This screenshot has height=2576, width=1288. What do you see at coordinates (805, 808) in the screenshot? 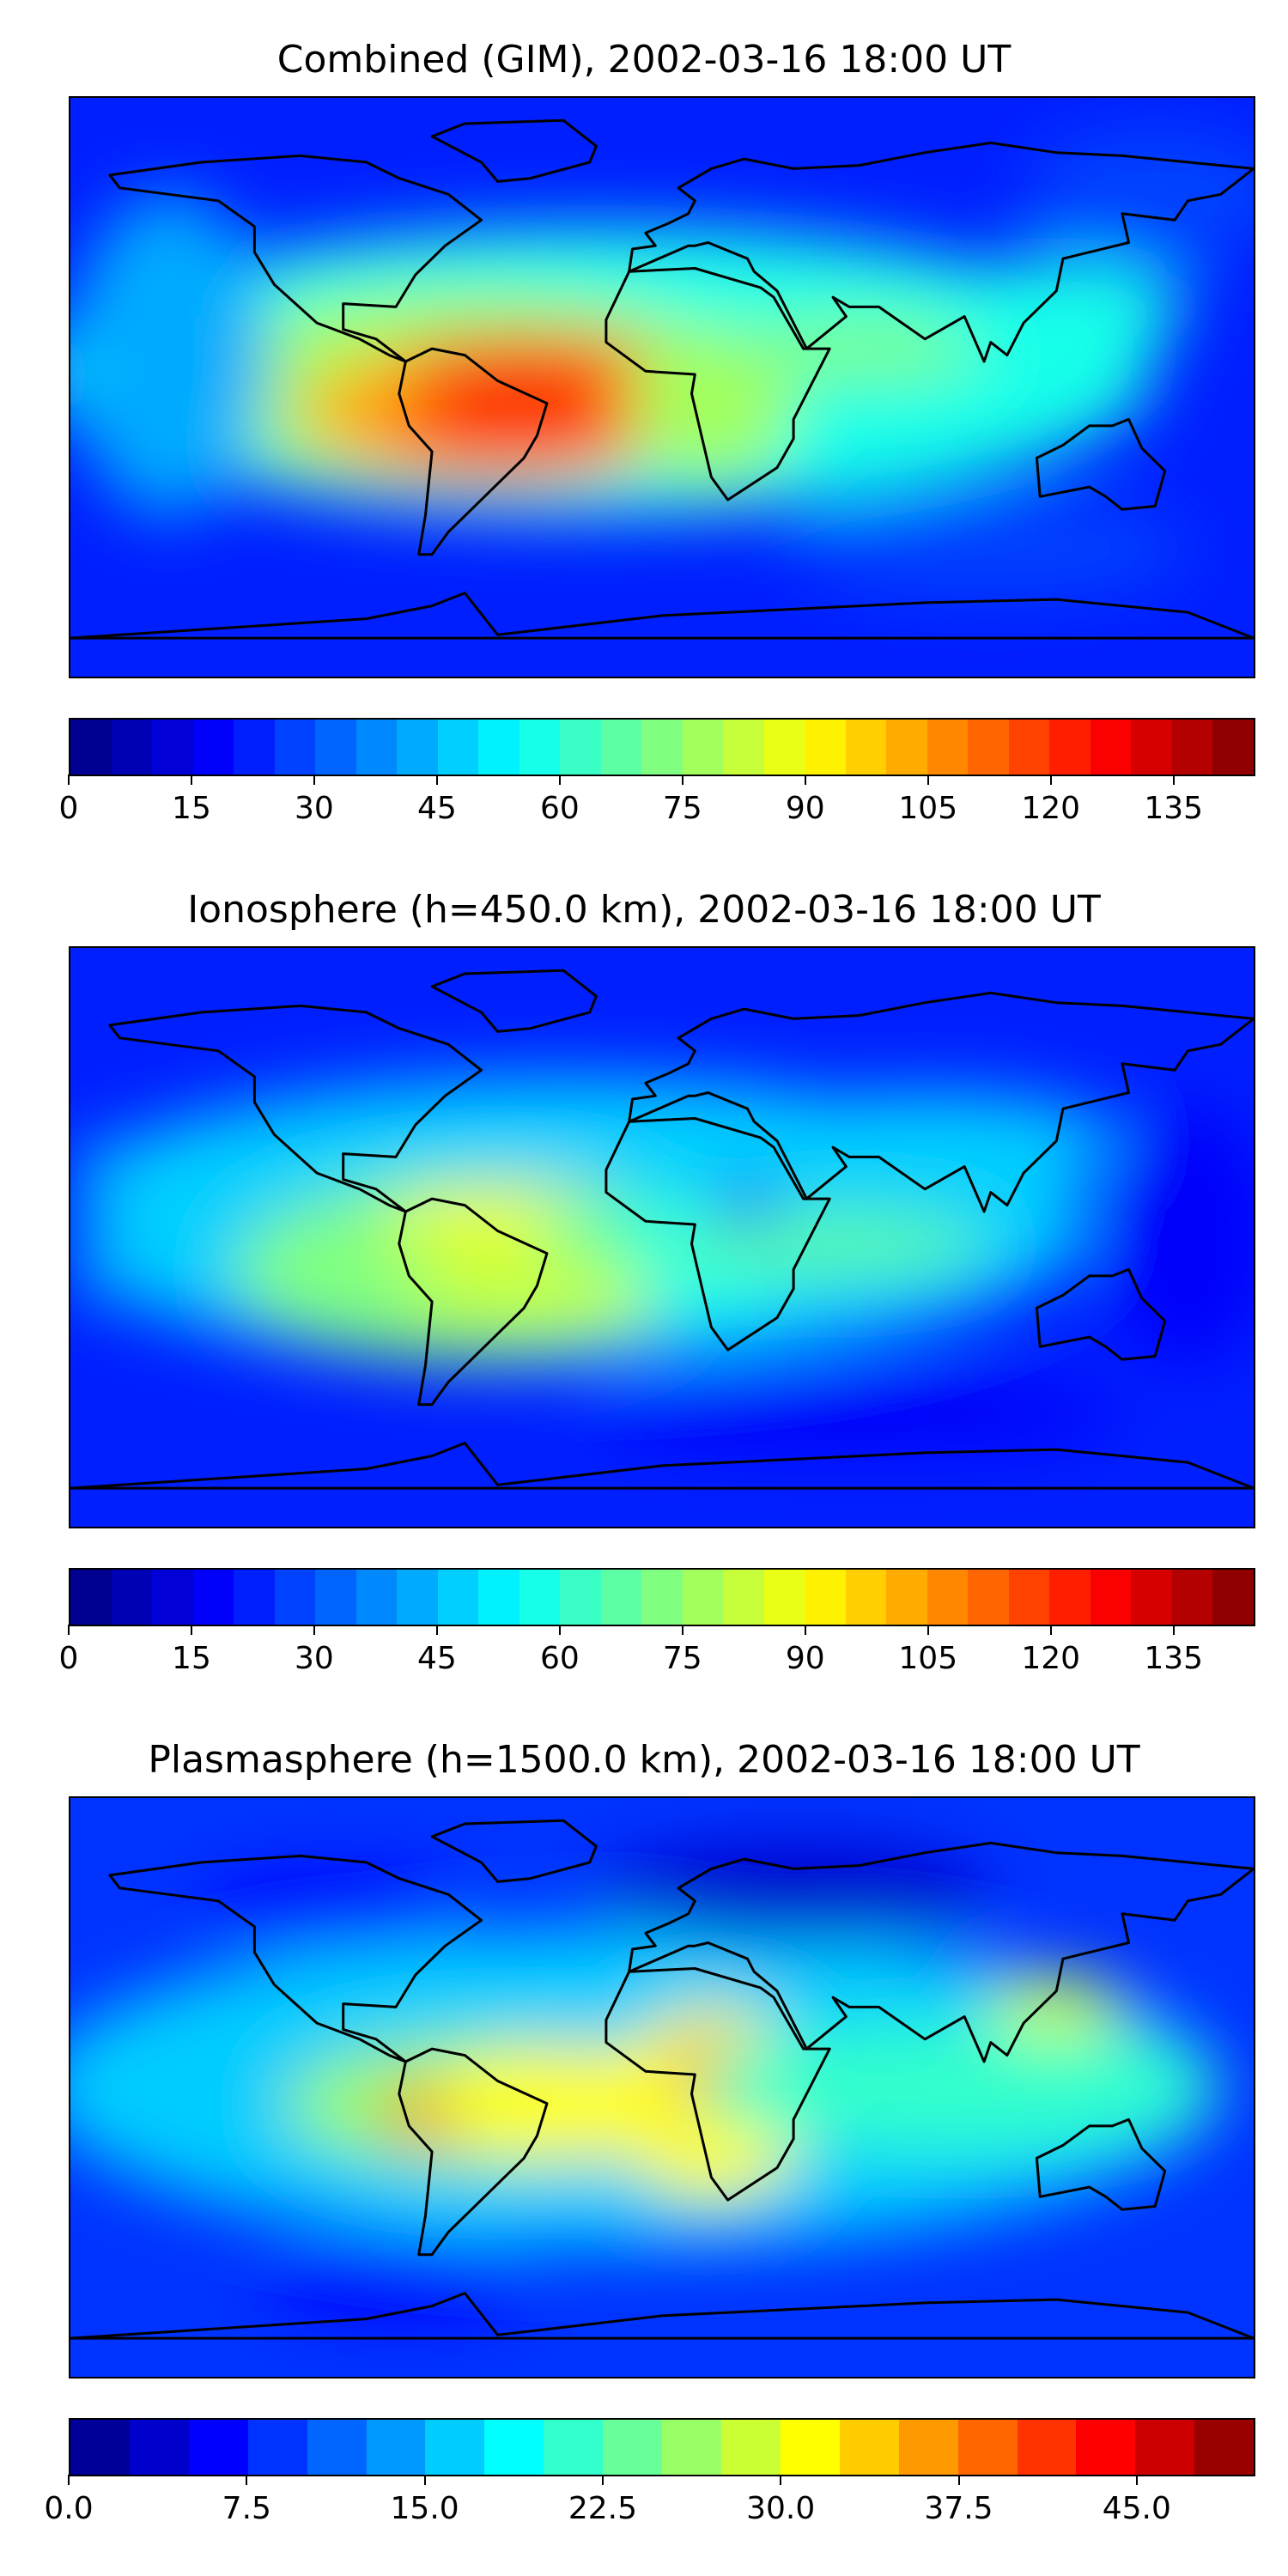
I see `colorbar-tick-label: 90` at bounding box center [805, 808].